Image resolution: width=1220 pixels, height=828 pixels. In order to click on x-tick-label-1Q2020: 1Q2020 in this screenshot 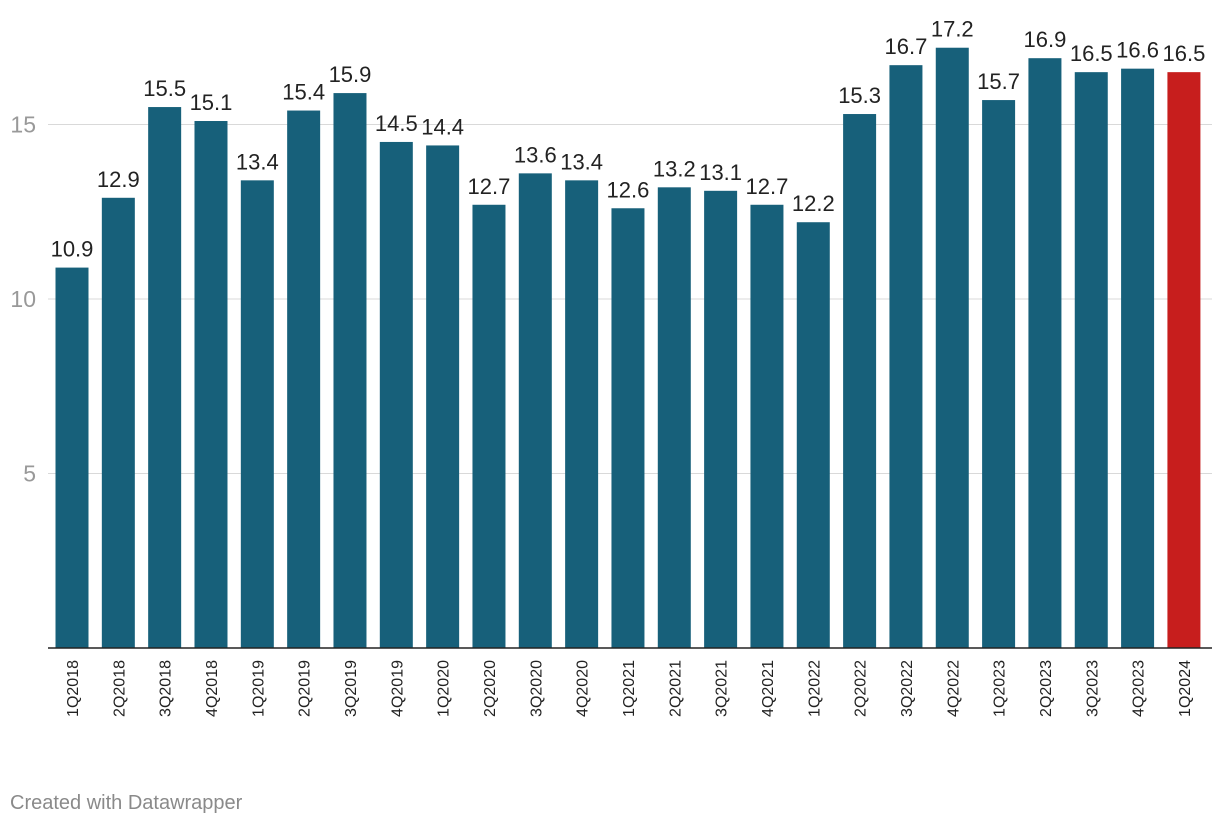, I will do `click(444, 688)`.